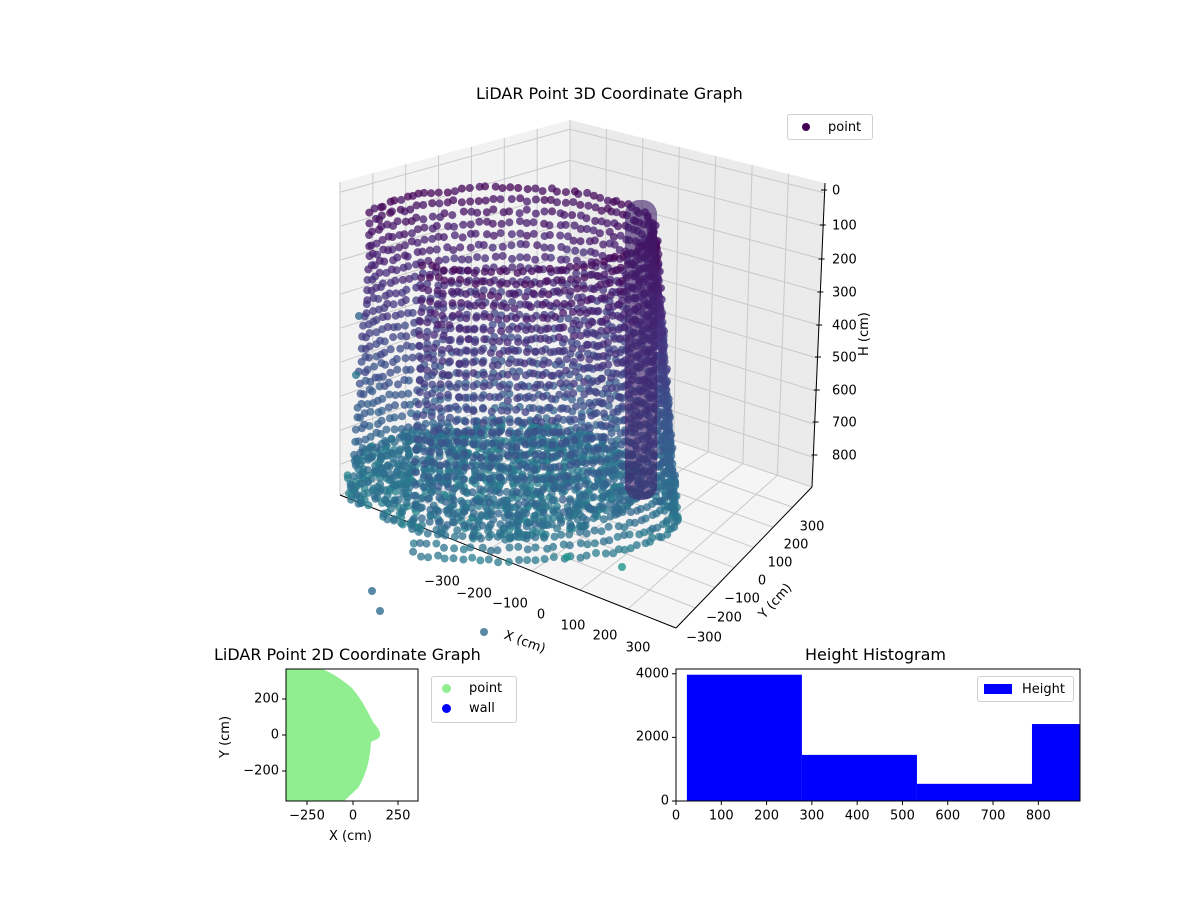 This screenshot has width=1200, height=900. What do you see at coordinates (844, 456) in the screenshot?
I see `z-tick-label: 800` at bounding box center [844, 456].